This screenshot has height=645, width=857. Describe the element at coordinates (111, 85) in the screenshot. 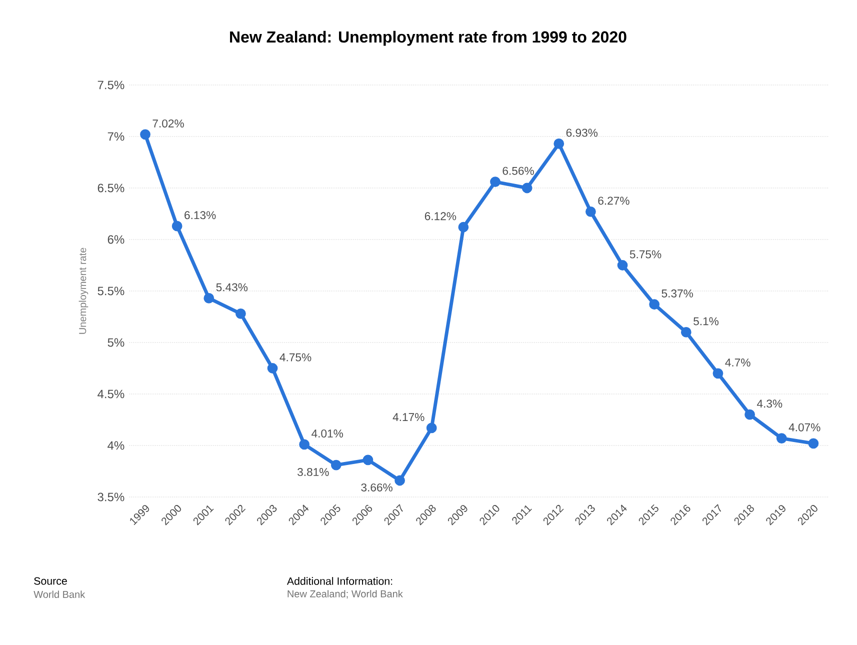

I see `y-tick-label: 7.5%` at that location.